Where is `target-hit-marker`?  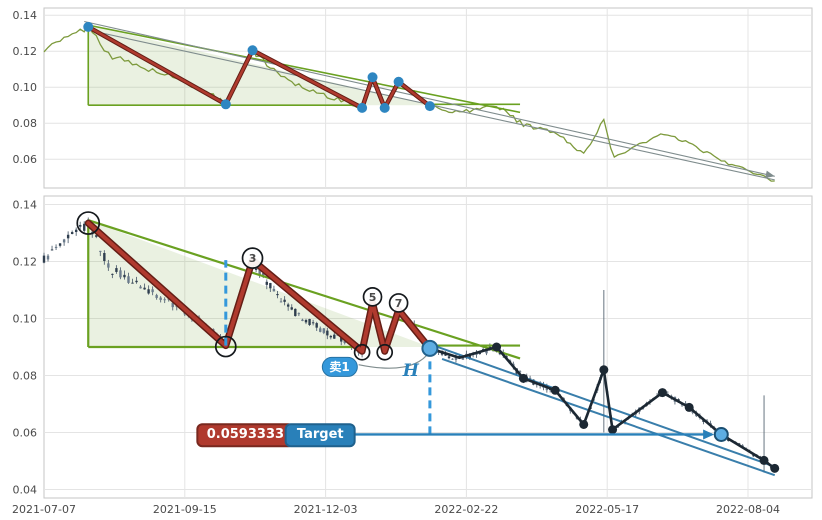
target-hit-marker is located at coordinates (721, 434).